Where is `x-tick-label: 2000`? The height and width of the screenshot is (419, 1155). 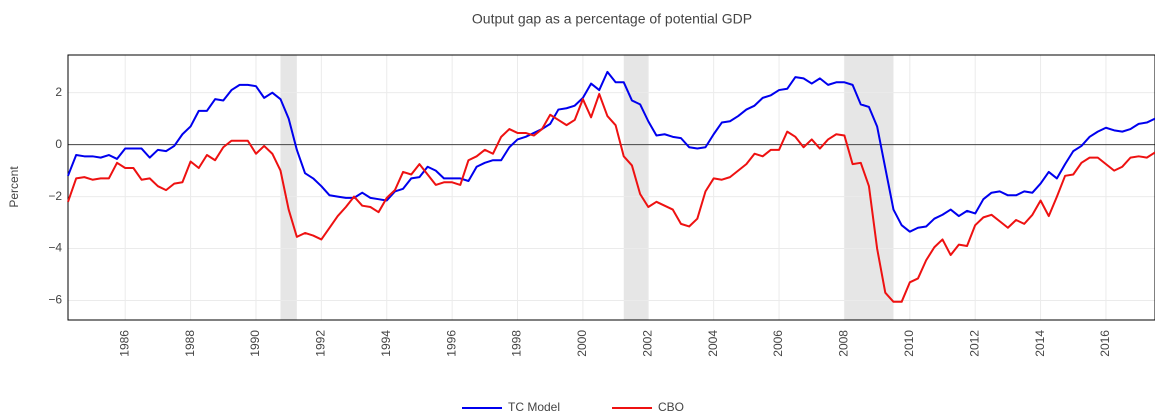 x-tick-label: 2000 is located at coordinates (582, 343).